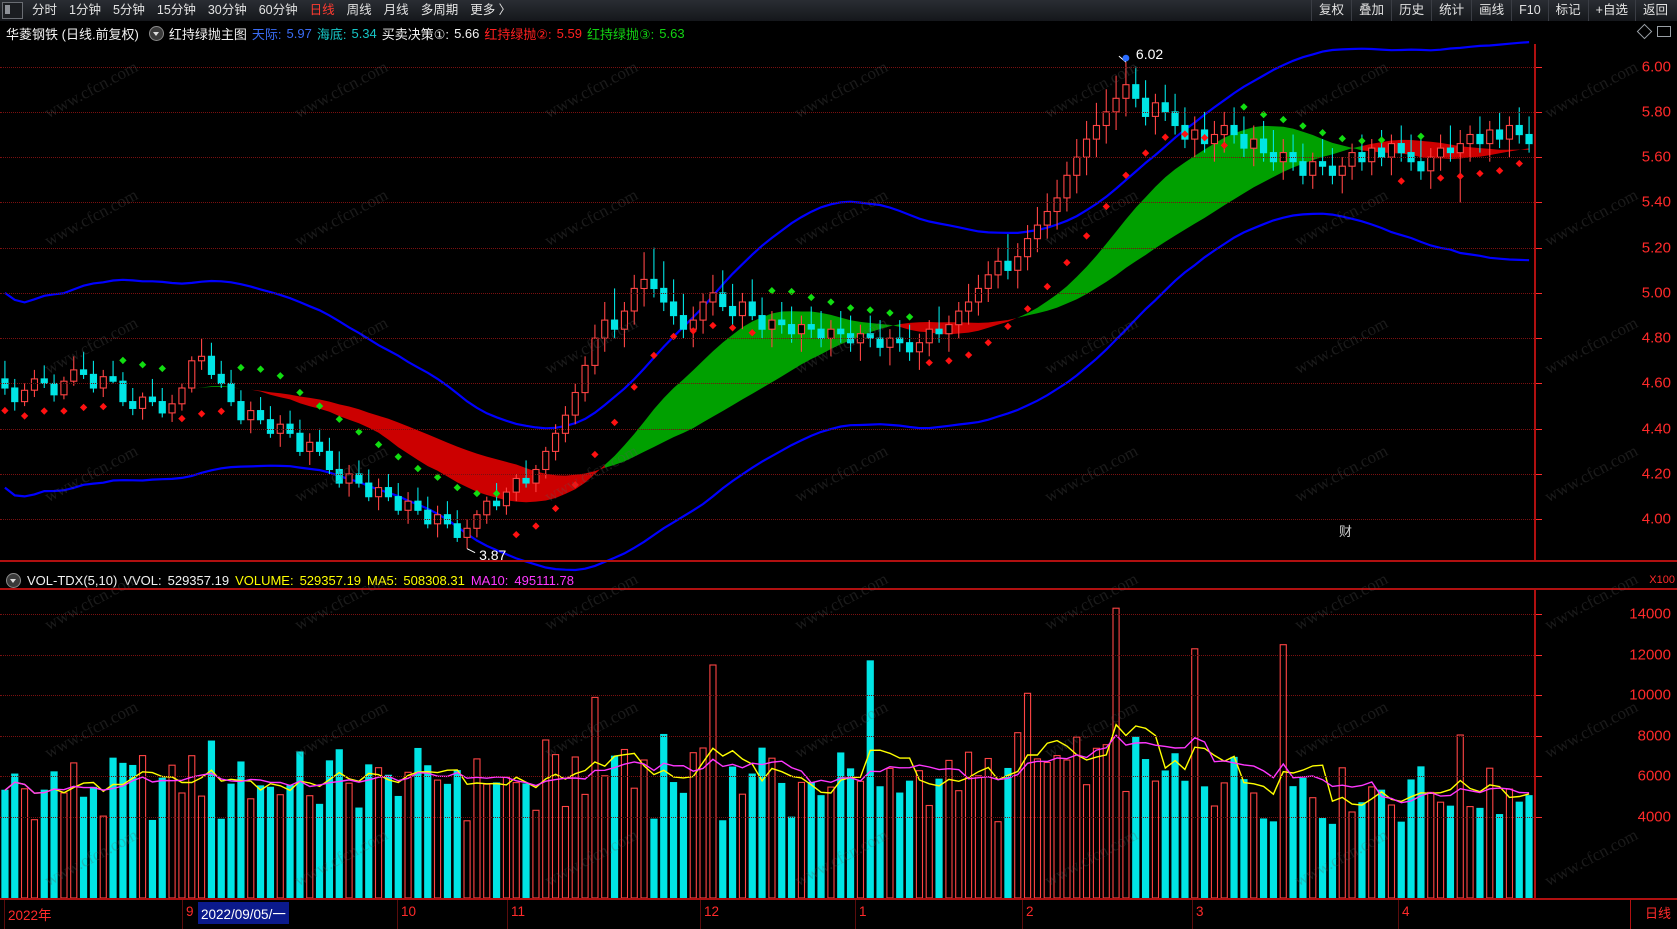 The image size is (1677, 929). I want to click on volume-chevron-down-icon, so click(13, 580).